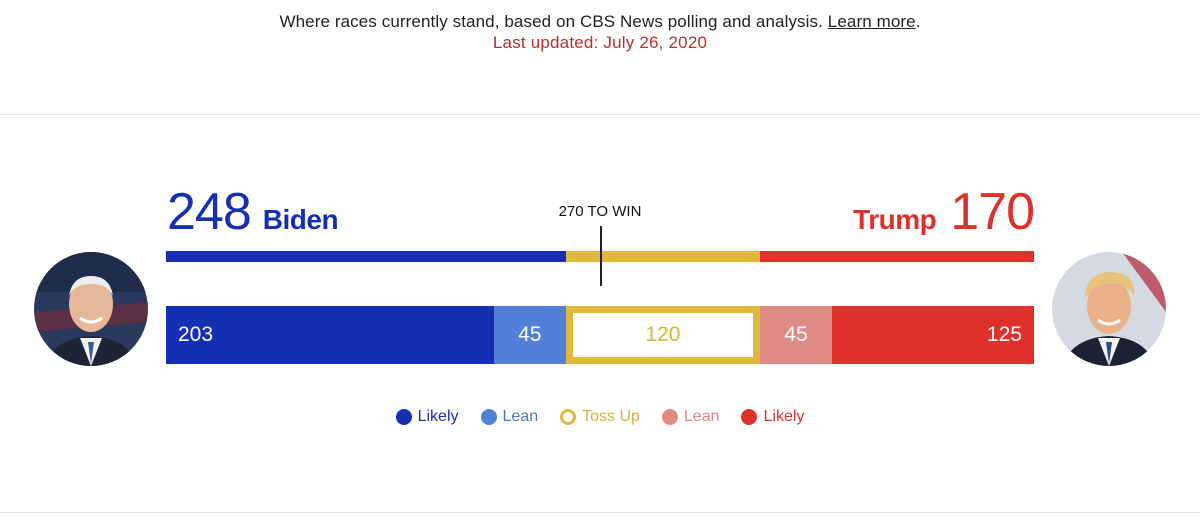 This screenshot has width=1200, height=526. Describe the element at coordinates (600, 114) in the screenshot. I see `top-divider` at that location.